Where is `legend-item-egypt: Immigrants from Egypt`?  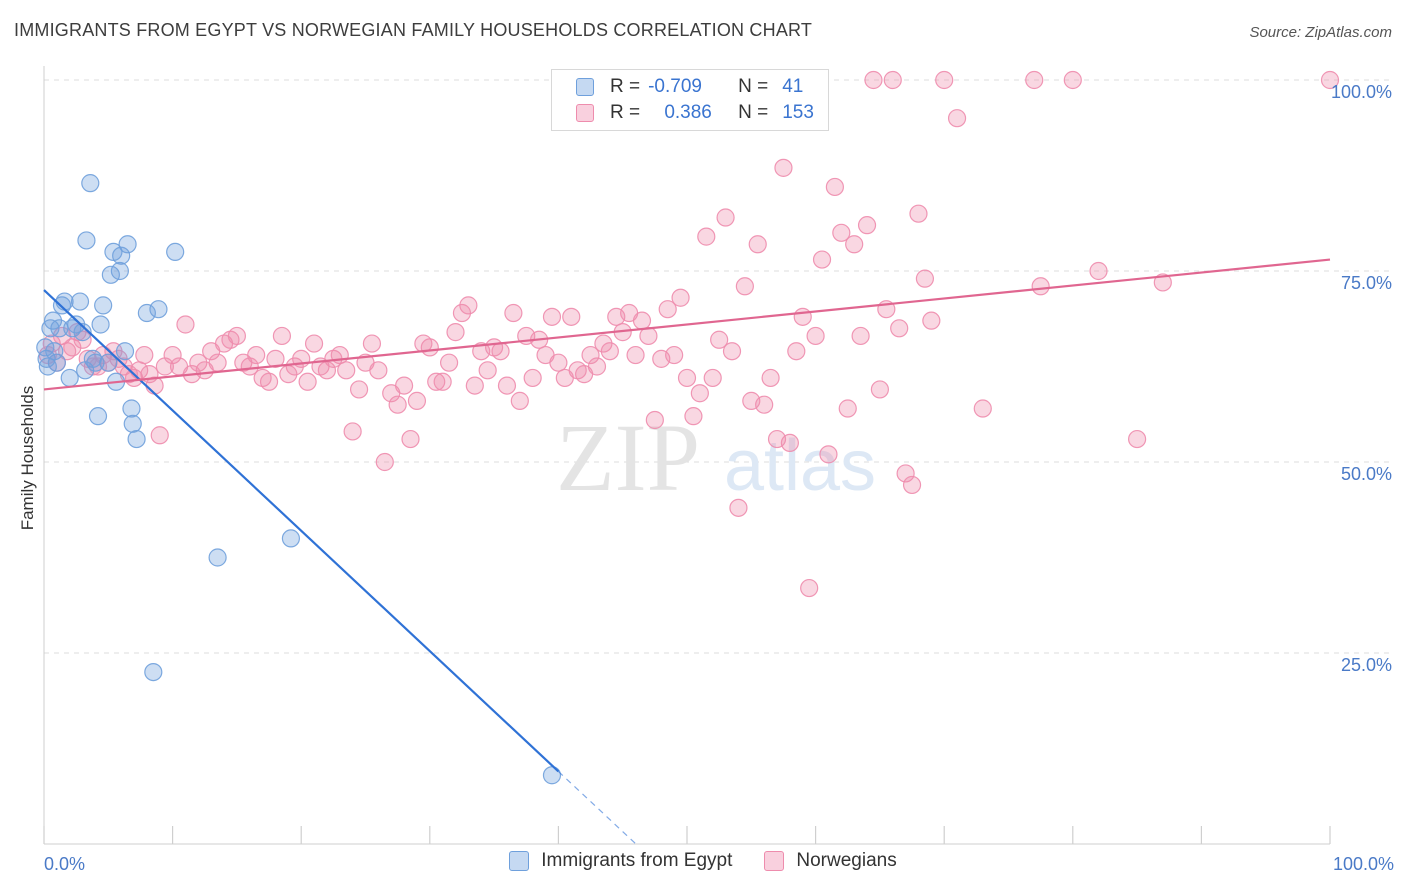
legend-item-egypt: Immigrants from Egypt is located at coordinates (620, 861).